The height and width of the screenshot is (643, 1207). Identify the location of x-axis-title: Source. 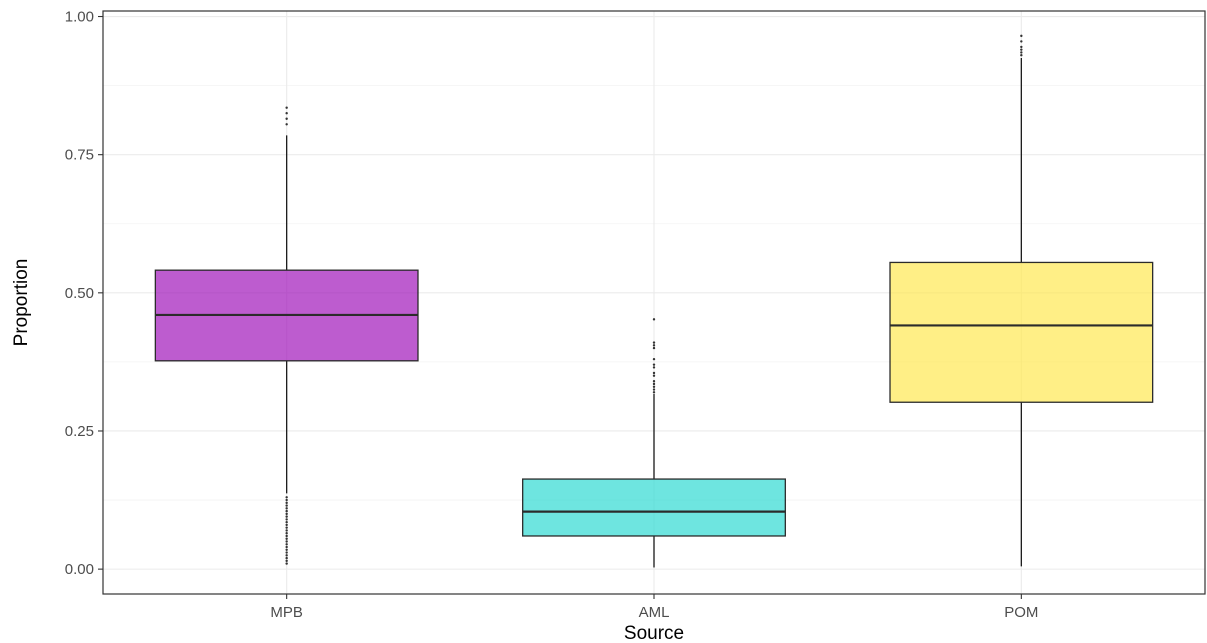
(654, 633).